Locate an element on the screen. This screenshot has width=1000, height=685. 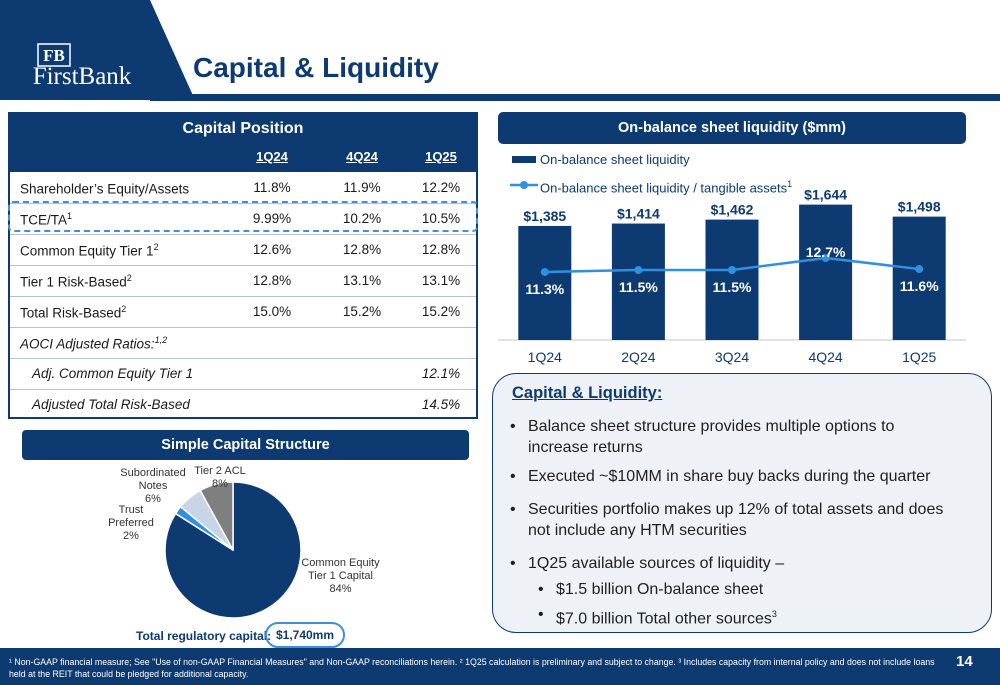
cell-value: 11.8% is located at coordinates (272, 187).